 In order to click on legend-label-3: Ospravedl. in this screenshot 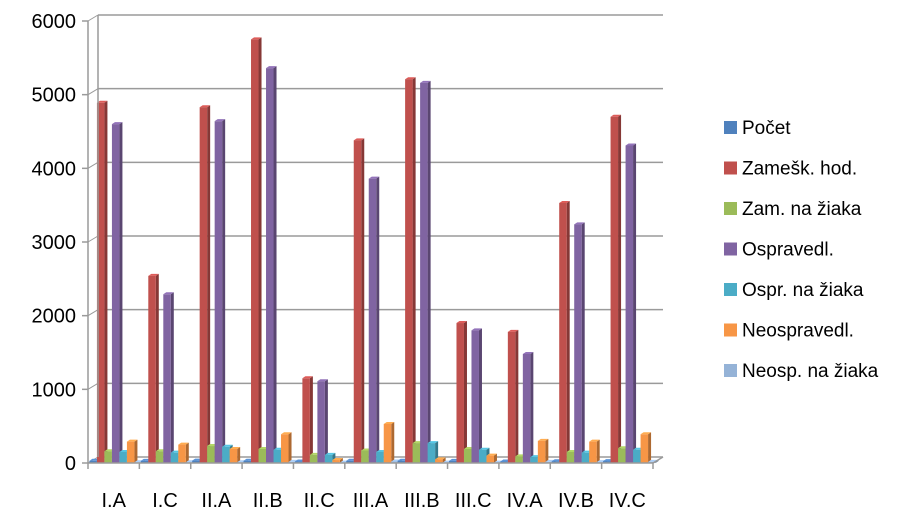, I will do `click(788, 250)`.